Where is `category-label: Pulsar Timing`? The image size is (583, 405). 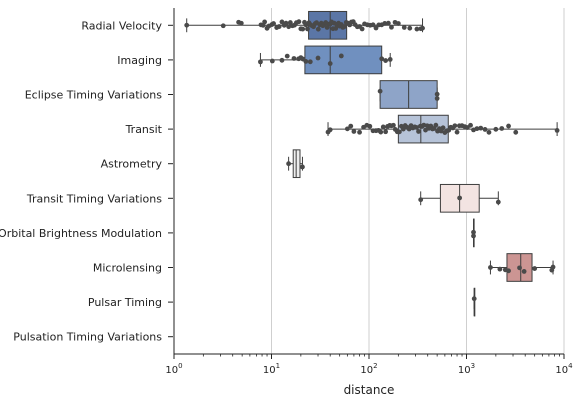 category-label: Pulsar Timing is located at coordinates (125, 302).